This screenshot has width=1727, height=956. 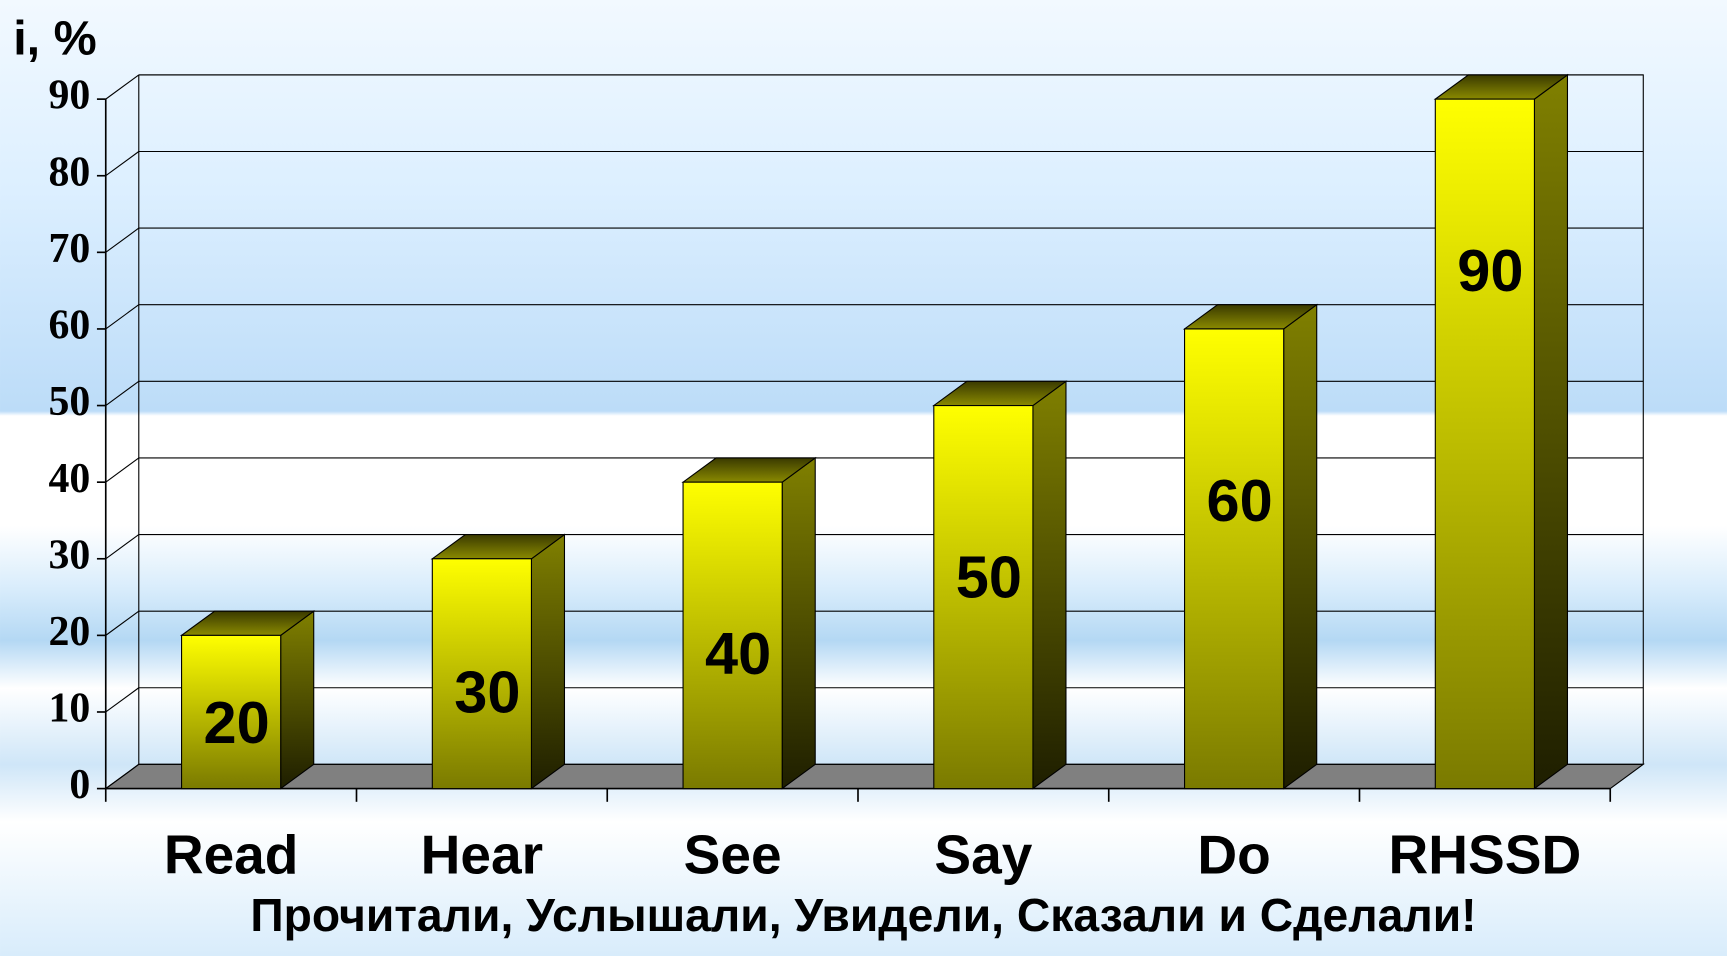 I want to click on y-tick-label: 70, so click(x=69, y=249).